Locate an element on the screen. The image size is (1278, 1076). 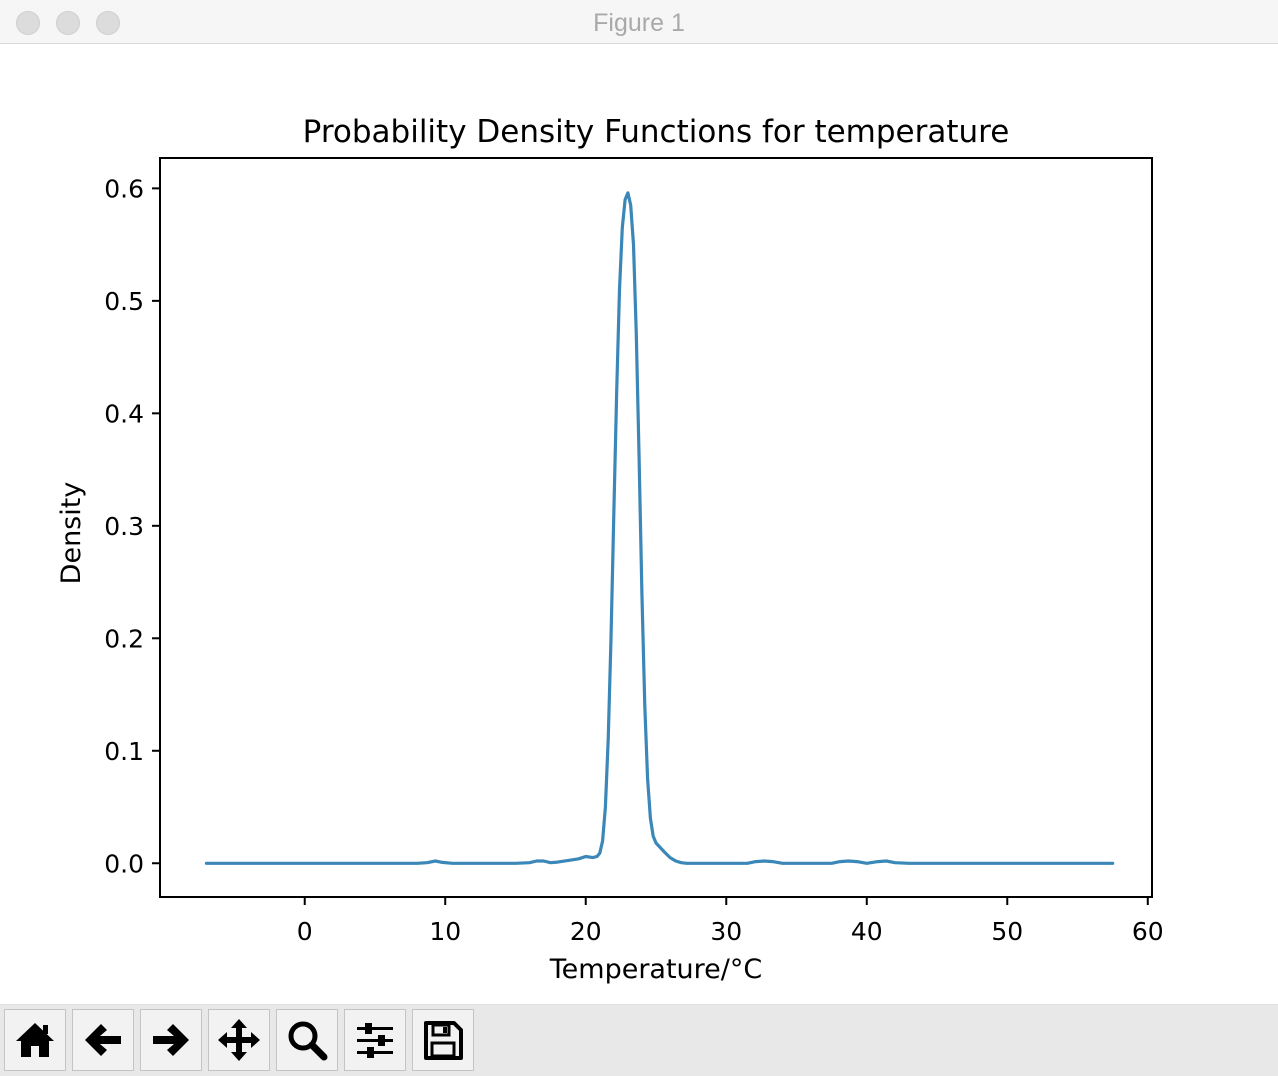
zoom-magnifier-icon is located at coordinates (308, 1041).